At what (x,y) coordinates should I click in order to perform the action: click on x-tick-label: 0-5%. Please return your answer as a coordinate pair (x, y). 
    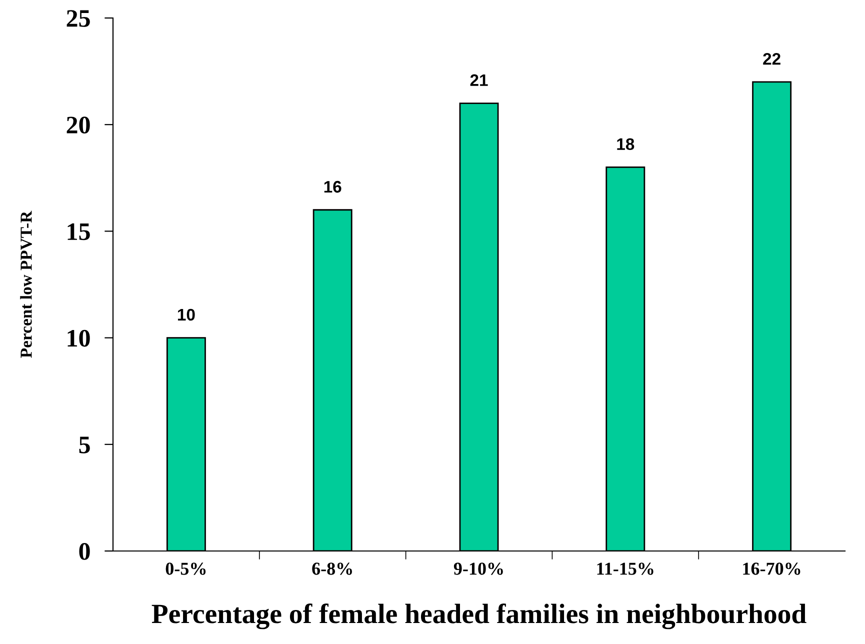
    Looking at the image, I should click on (186, 568).